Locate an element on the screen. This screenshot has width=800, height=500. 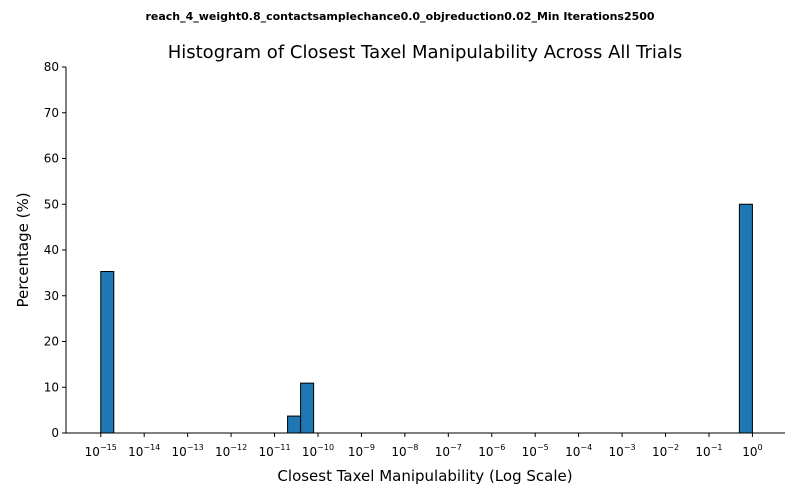
x-tick-label: 10⁻⁷ is located at coordinates (448, 451).